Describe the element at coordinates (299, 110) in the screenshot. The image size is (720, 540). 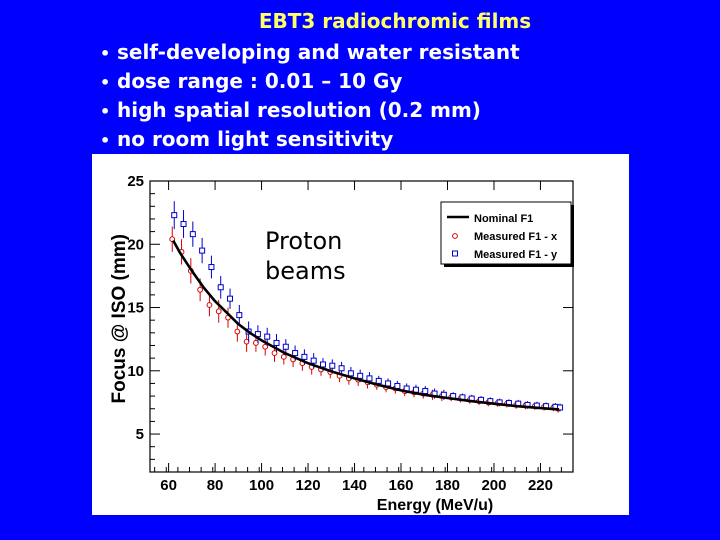
I see `bullet-text: high spatial resolution (0.2 mm)` at that location.